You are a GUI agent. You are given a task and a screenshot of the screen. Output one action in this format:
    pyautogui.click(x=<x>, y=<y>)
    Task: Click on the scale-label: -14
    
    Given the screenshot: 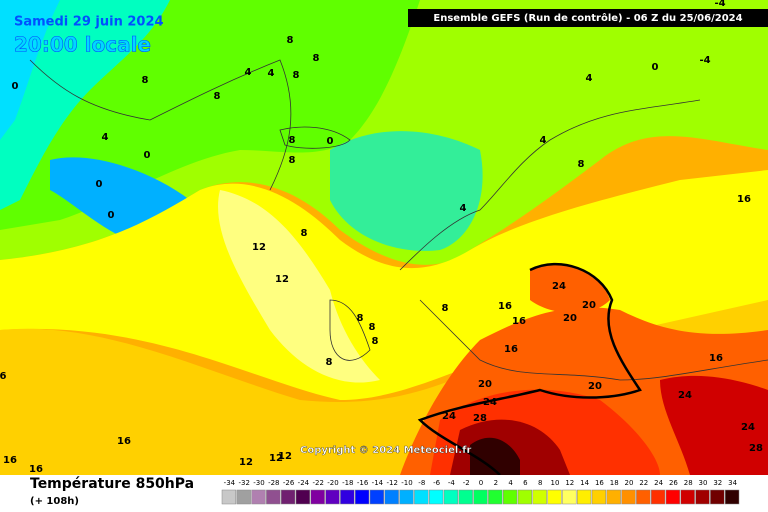 What is the action you would take?
    pyautogui.click(x=378, y=483)
    